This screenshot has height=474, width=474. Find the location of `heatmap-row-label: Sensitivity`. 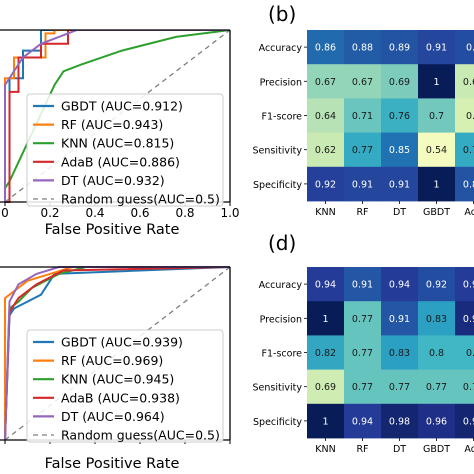

heatmap-row-label: Sensitivity is located at coordinates (278, 151).